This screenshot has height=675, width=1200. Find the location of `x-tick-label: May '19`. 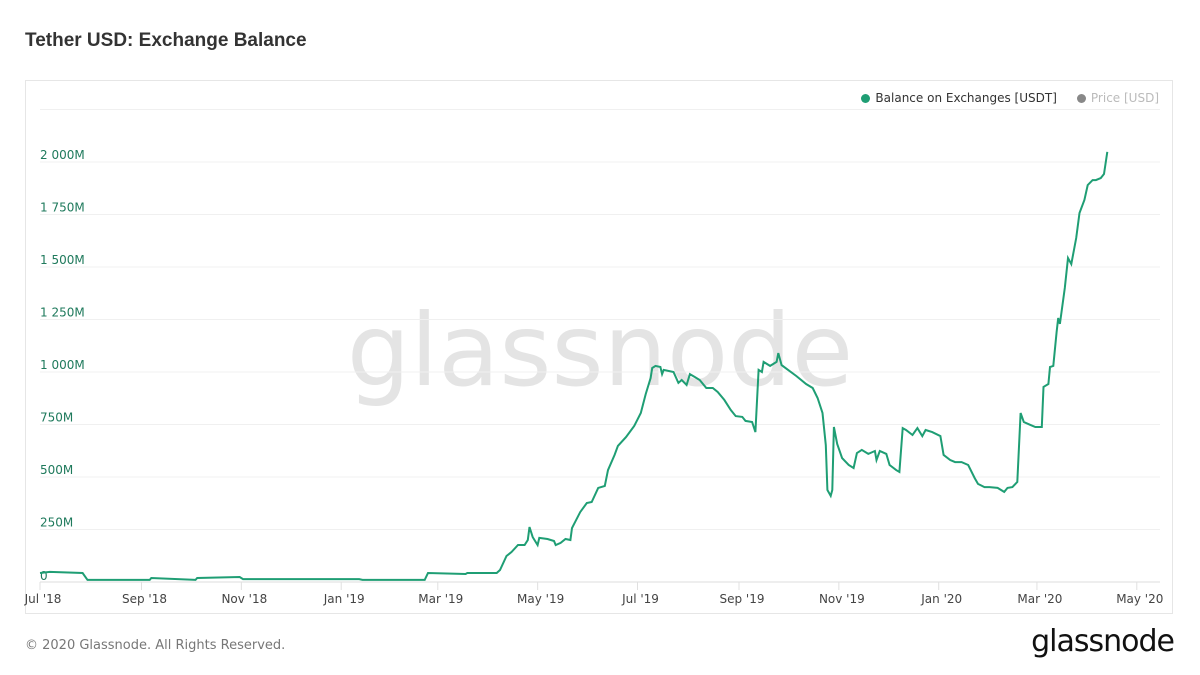

x-tick-label: May '19 is located at coordinates (540, 599).